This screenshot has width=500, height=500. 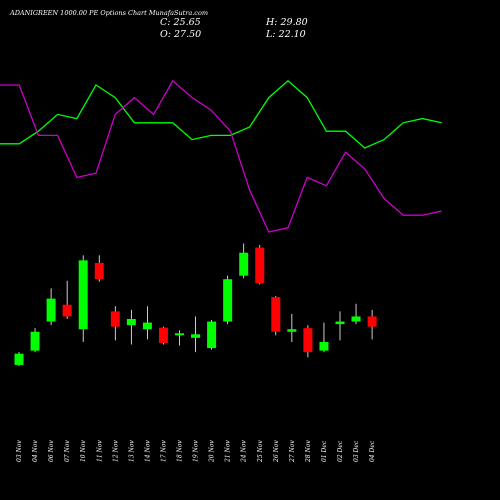 What do you see at coordinates (131, 451) in the screenshot?
I see `x-tick-label: 13 Nov` at bounding box center [131, 451].